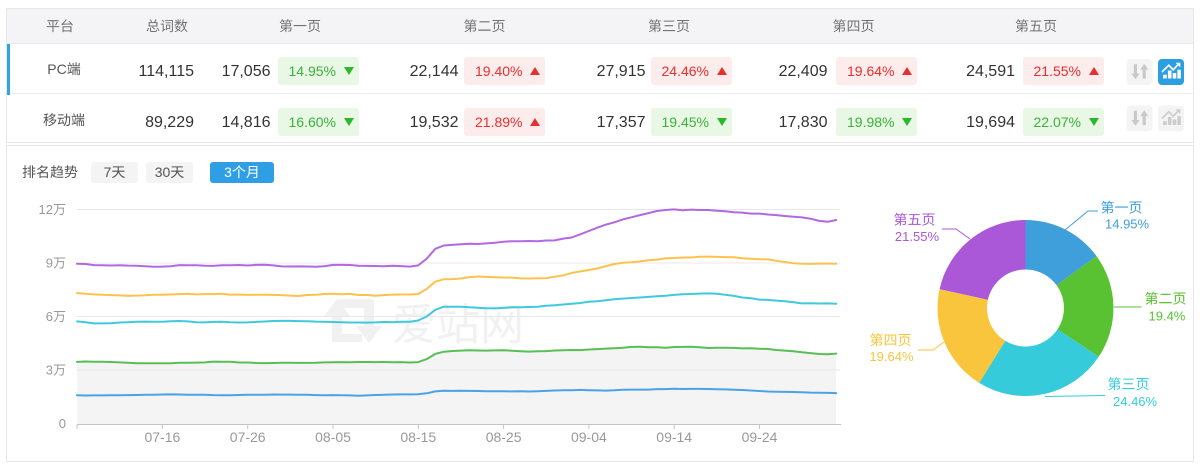 The width and height of the screenshot is (1200, 469). I want to click on svg-text: 09-04, so click(589, 437).